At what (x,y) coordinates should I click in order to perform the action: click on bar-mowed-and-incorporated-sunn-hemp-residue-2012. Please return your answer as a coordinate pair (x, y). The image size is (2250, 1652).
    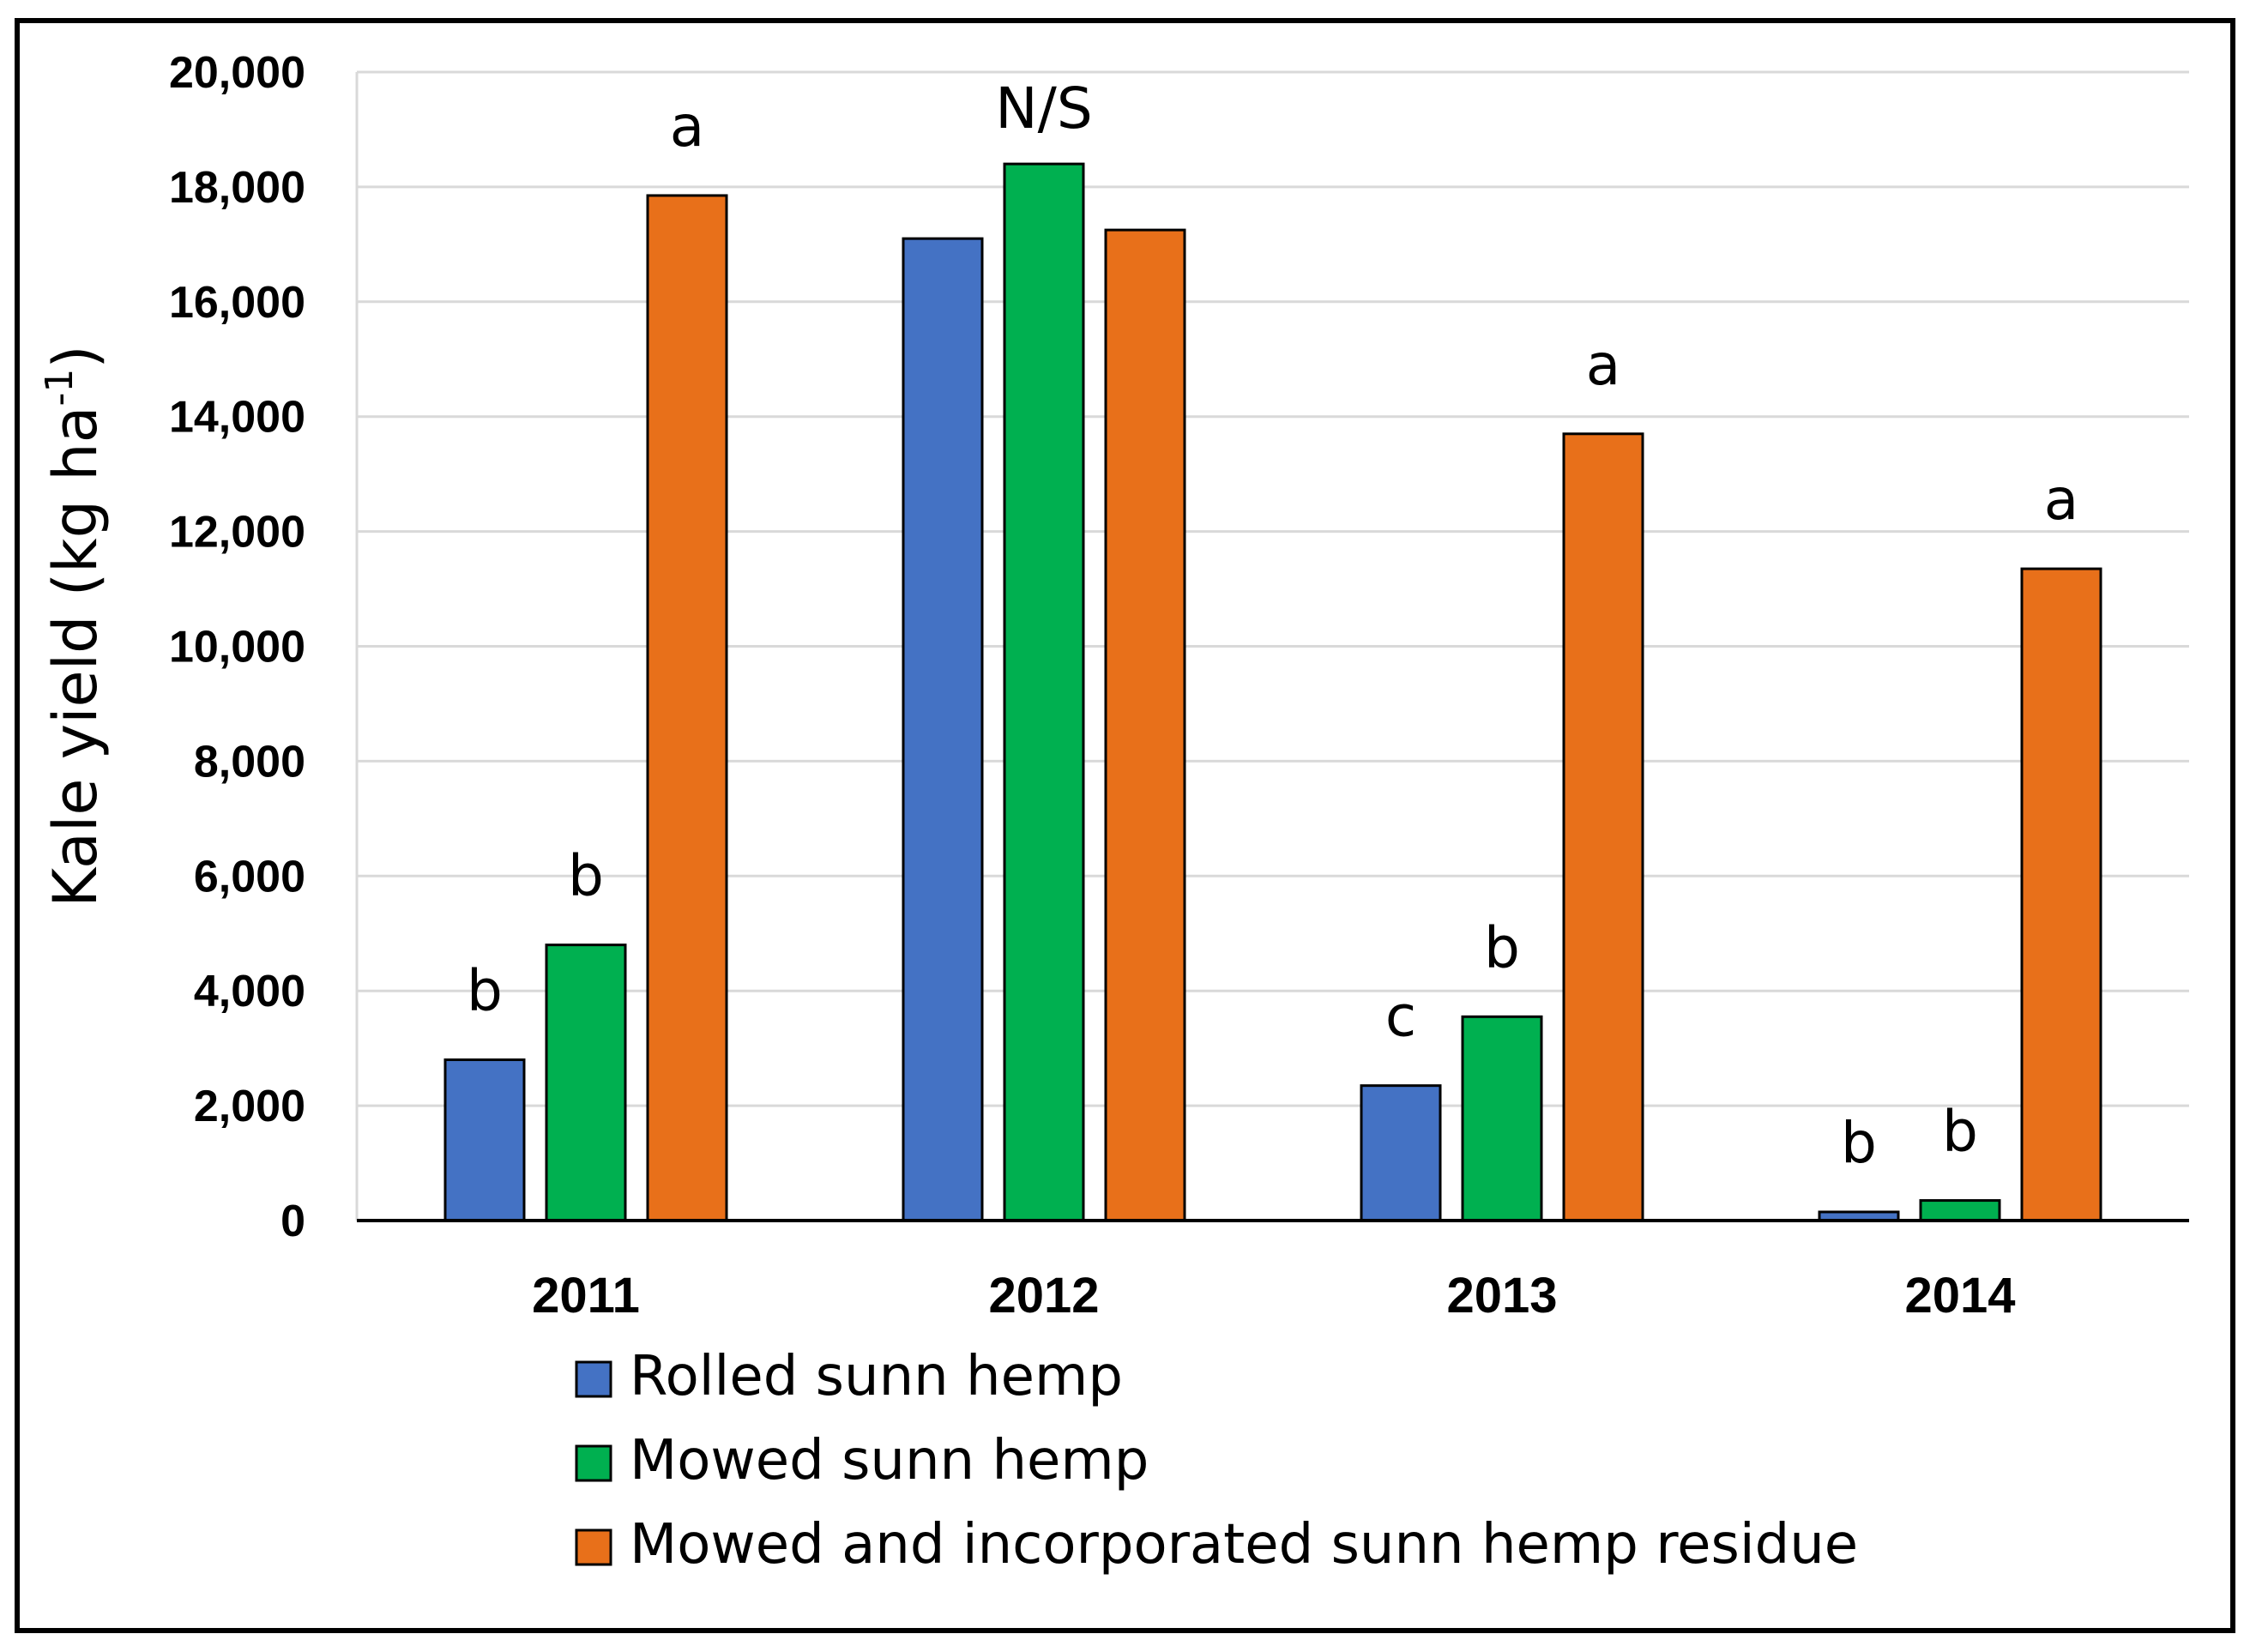
    Looking at the image, I should click on (1145, 725).